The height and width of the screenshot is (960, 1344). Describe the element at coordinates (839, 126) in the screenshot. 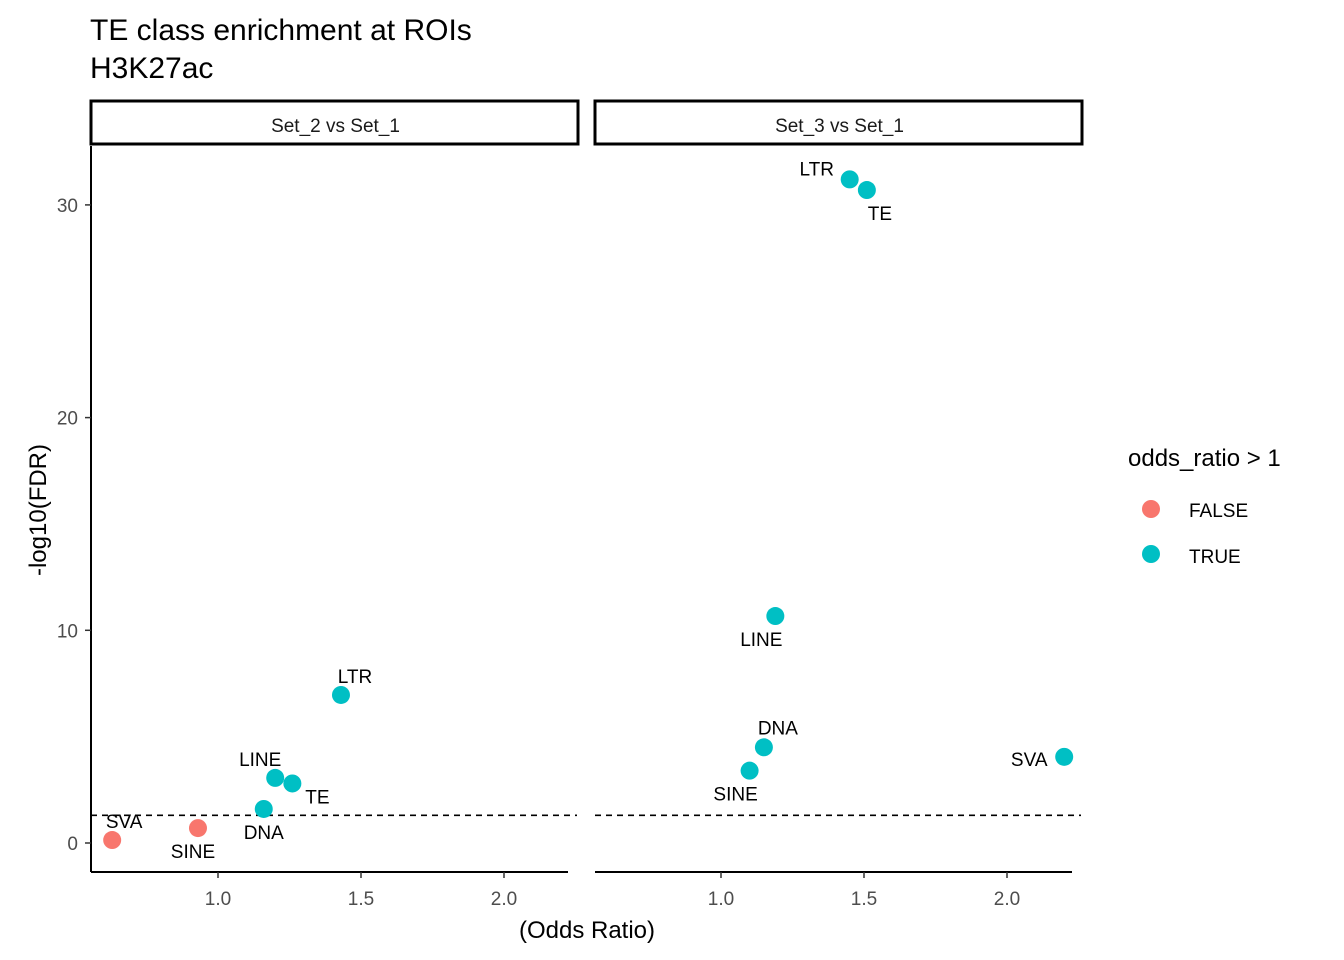

I see `facet-strip-label: Set_3 vs Set_1` at that location.